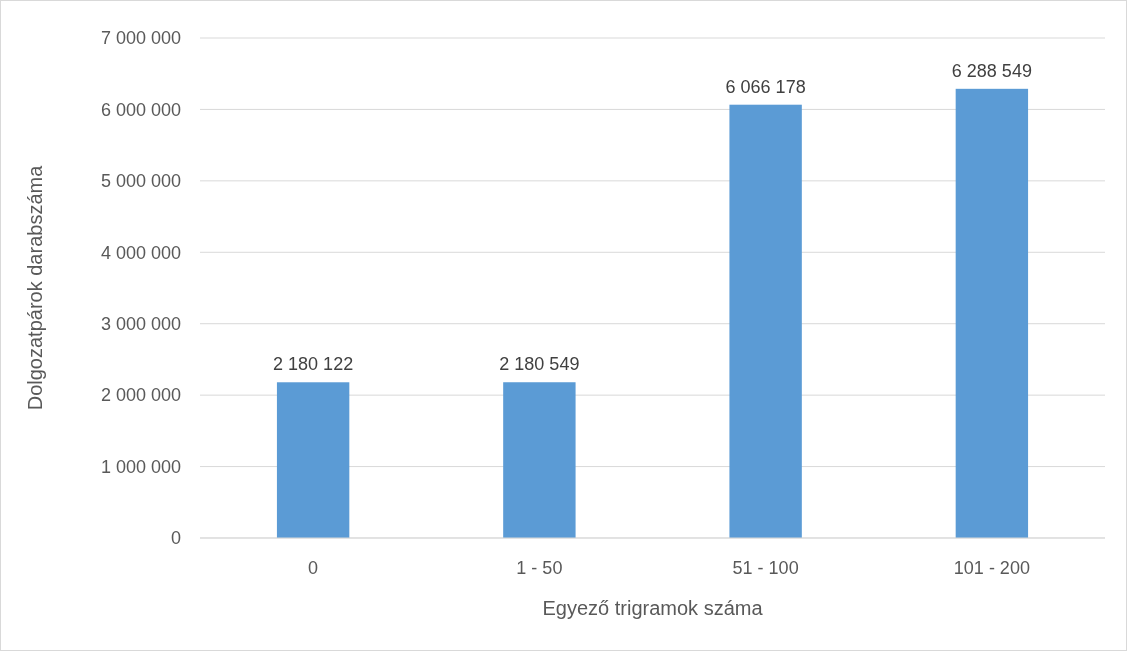  What do you see at coordinates (140, 324) in the screenshot?
I see `y-tick-label: 3 000 000` at bounding box center [140, 324].